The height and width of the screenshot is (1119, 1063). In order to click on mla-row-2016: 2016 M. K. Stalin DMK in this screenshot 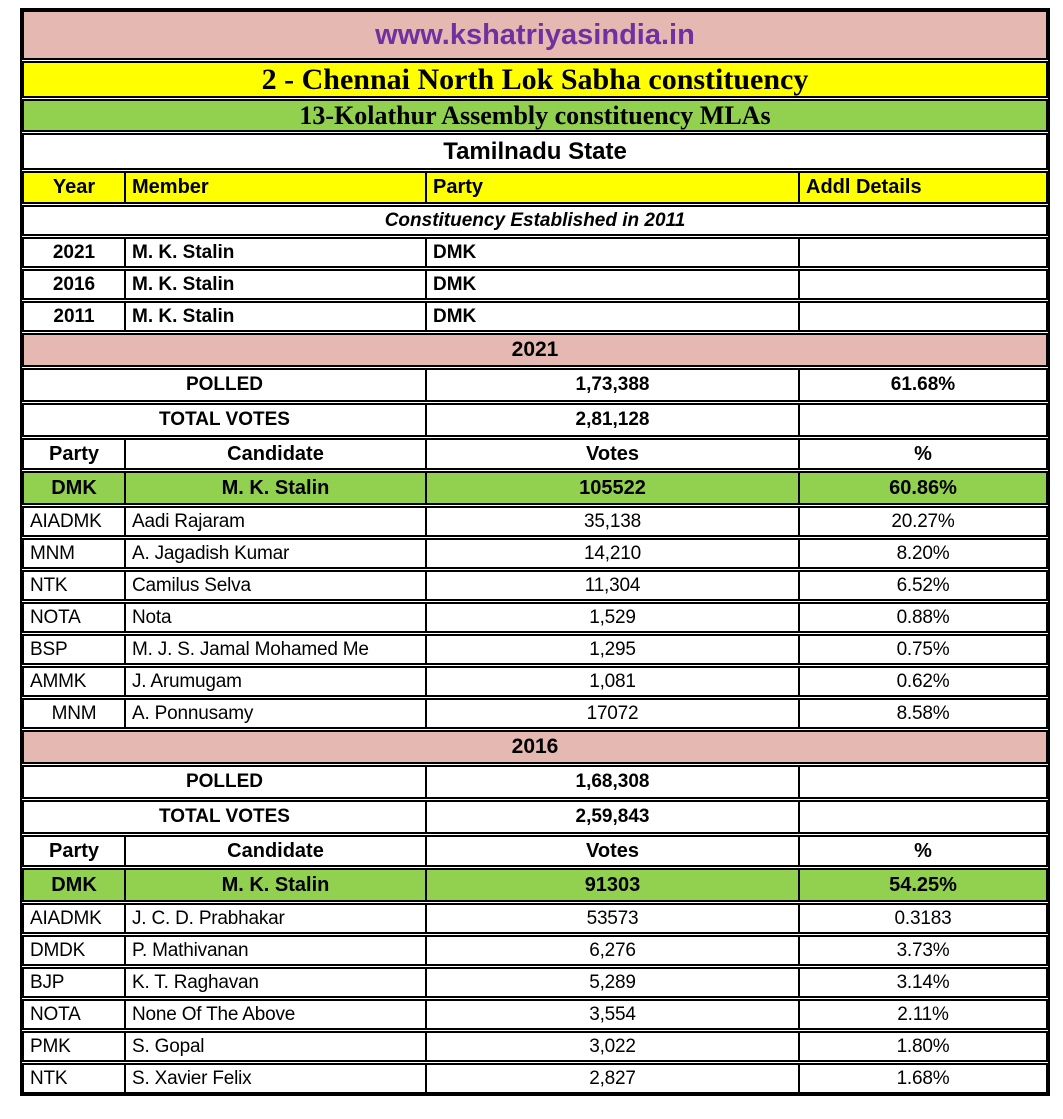, I will do `click(535, 284)`.